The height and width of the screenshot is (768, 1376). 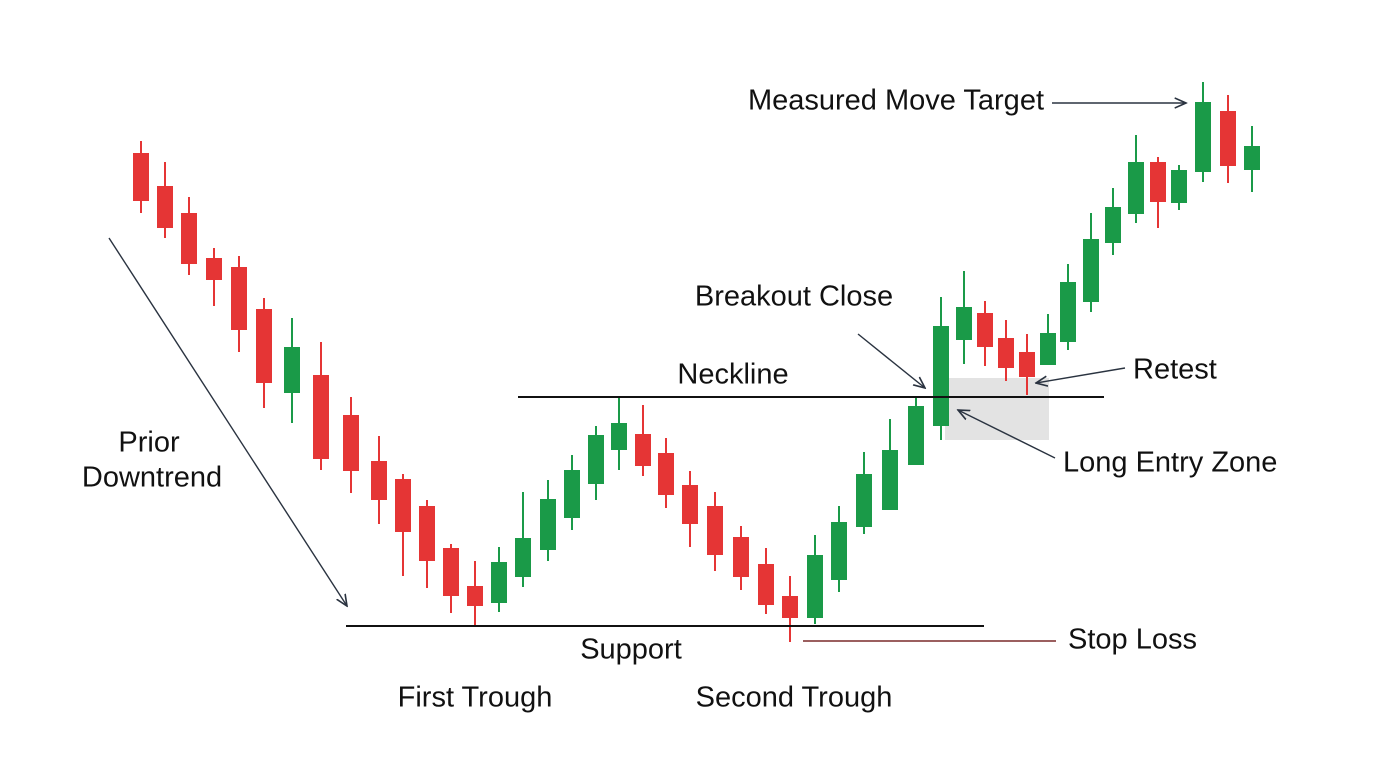 What do you see at coordinates (794, 297) in the screenshot?
I see `label: Breakout Close` at bounding box center [794, 297].